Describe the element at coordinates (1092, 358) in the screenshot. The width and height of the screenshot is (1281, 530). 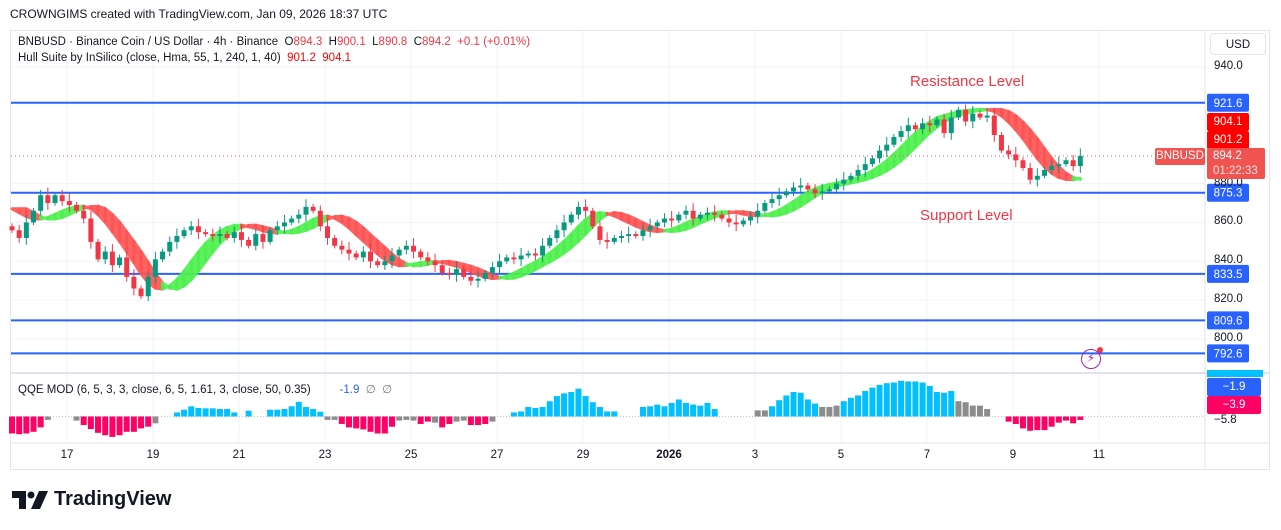
I see `lightning-alert-icon: ⚡` at that location.